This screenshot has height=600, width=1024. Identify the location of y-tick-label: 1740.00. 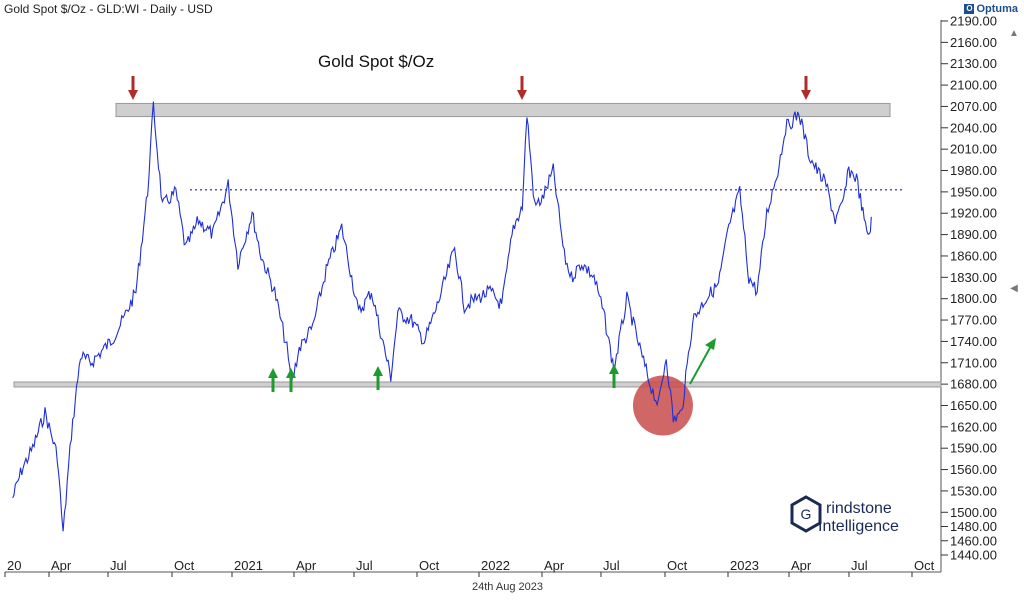
(973, 341).